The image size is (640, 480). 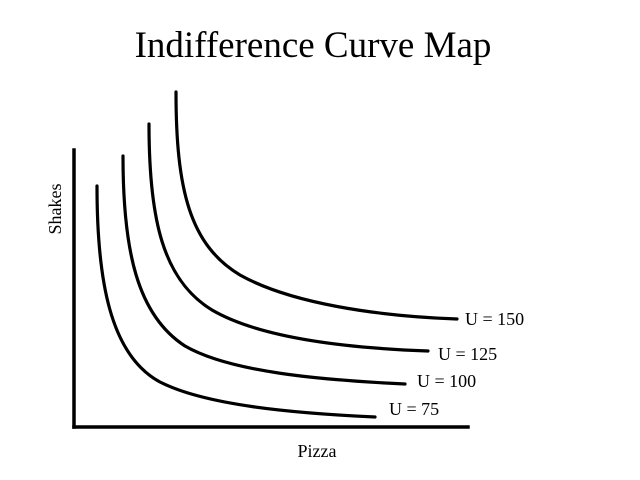 I want to click on curve-label-u100: U = 100, so click(x=446, y=381).